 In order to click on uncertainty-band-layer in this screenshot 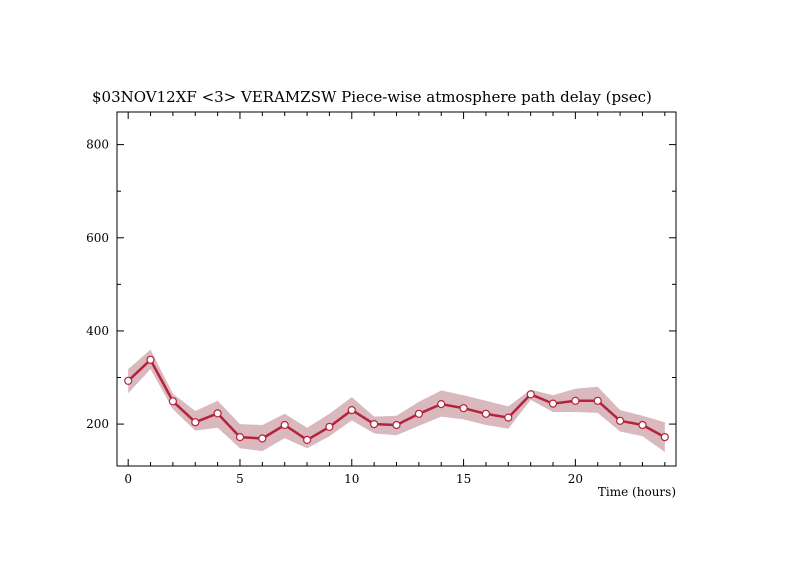, I will do `click(396, 400)`.